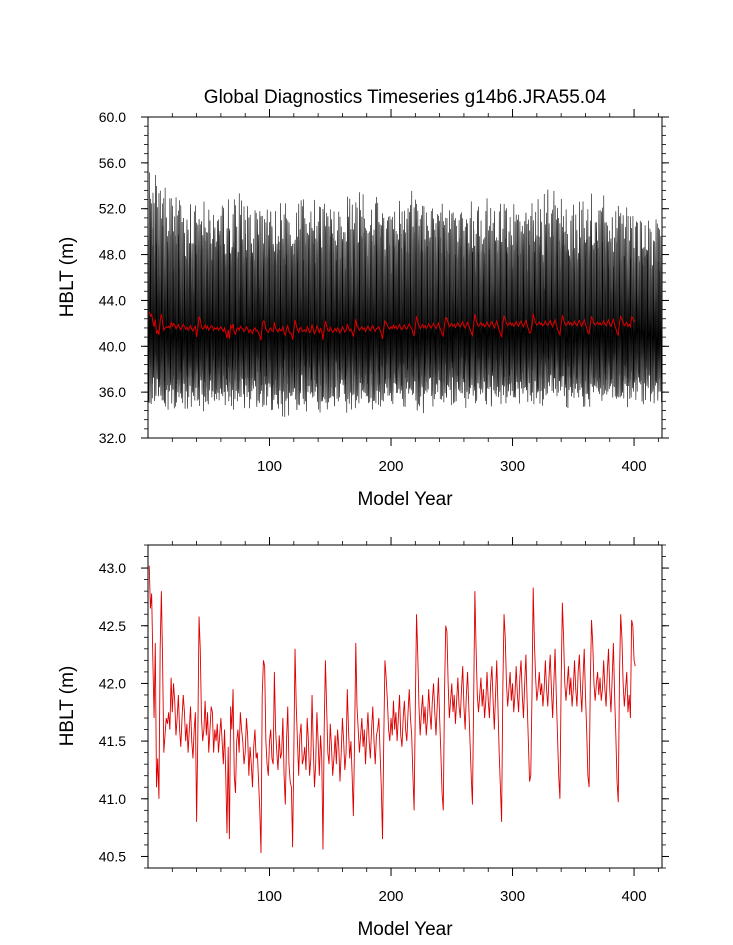 Image resolution: width=733 pixels, height=945 pixels. What do you see at coordinates (634, 466) in the screenshot?
I see `top-x-tick-label: 400` at bounding box center [634, 466].